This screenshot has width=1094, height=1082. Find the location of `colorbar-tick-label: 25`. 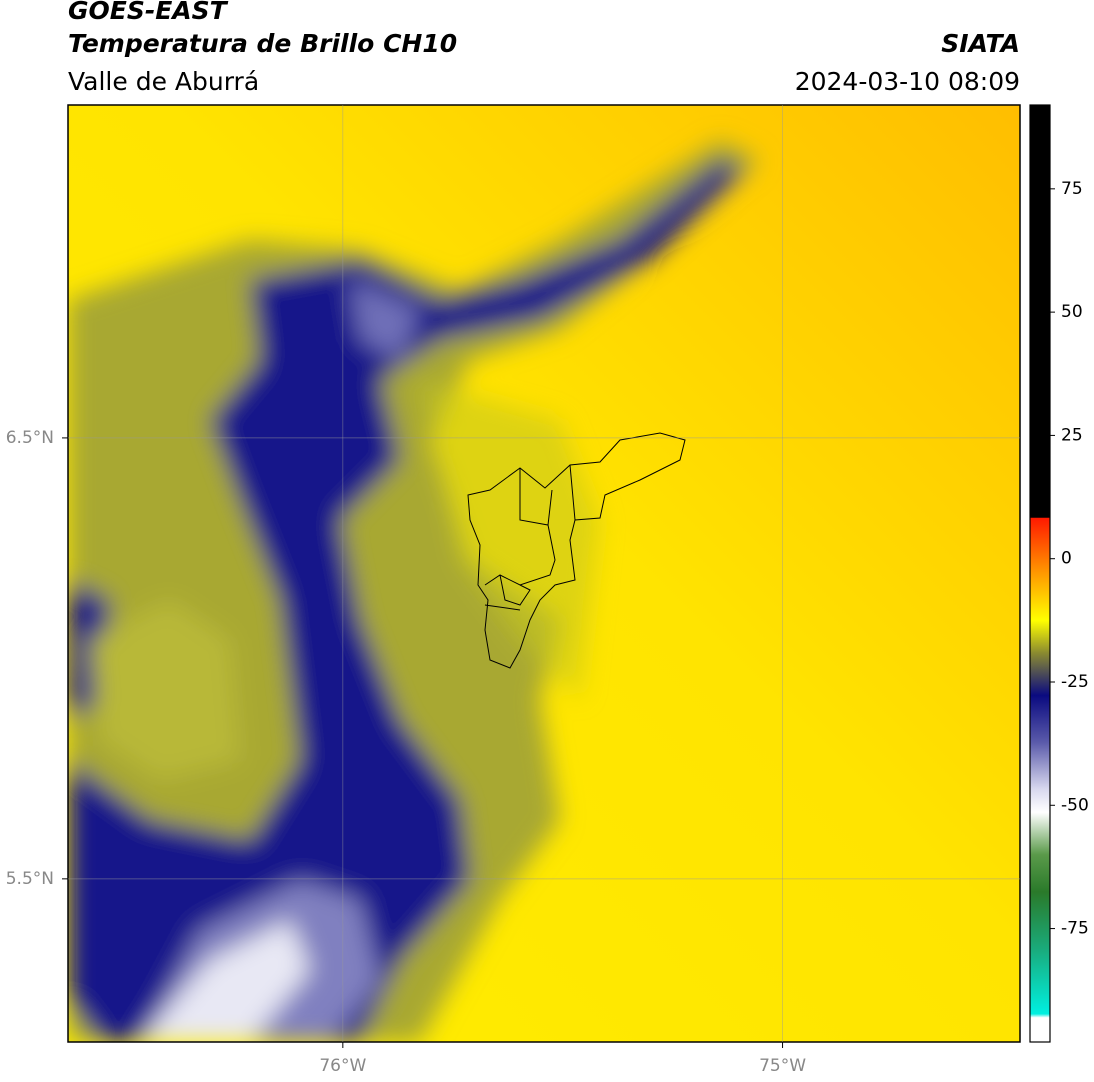

colorbar-tick-label: 25 is located at coordinates (1072, 435).